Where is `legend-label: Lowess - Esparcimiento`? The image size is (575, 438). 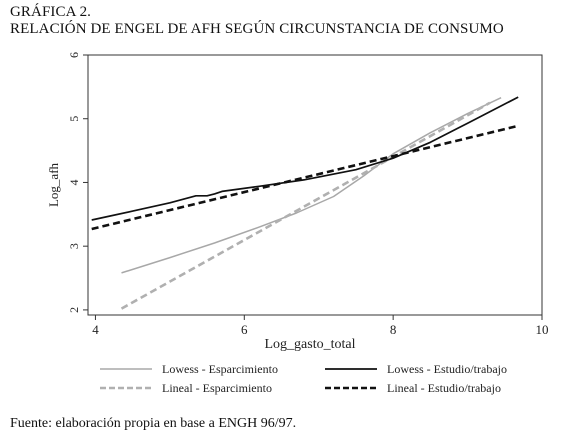
legend-label: Lowess - Esparcimiento is located at coordinates (220, 369).